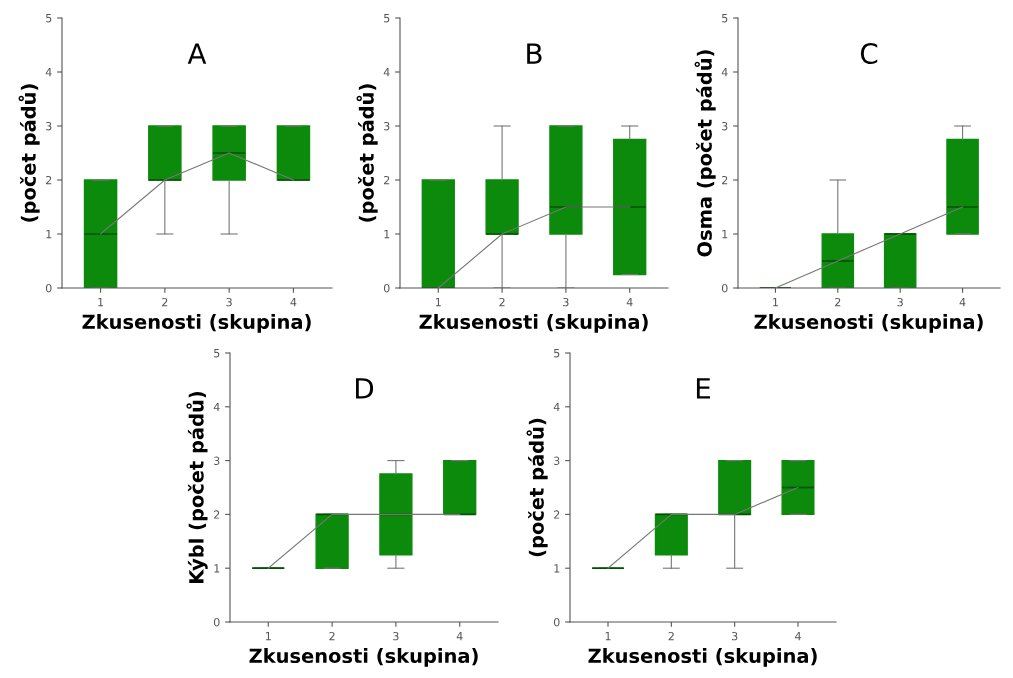 The width and height of the screenshot is (1013, 678). I want to click on text: C, so click(869, 54).